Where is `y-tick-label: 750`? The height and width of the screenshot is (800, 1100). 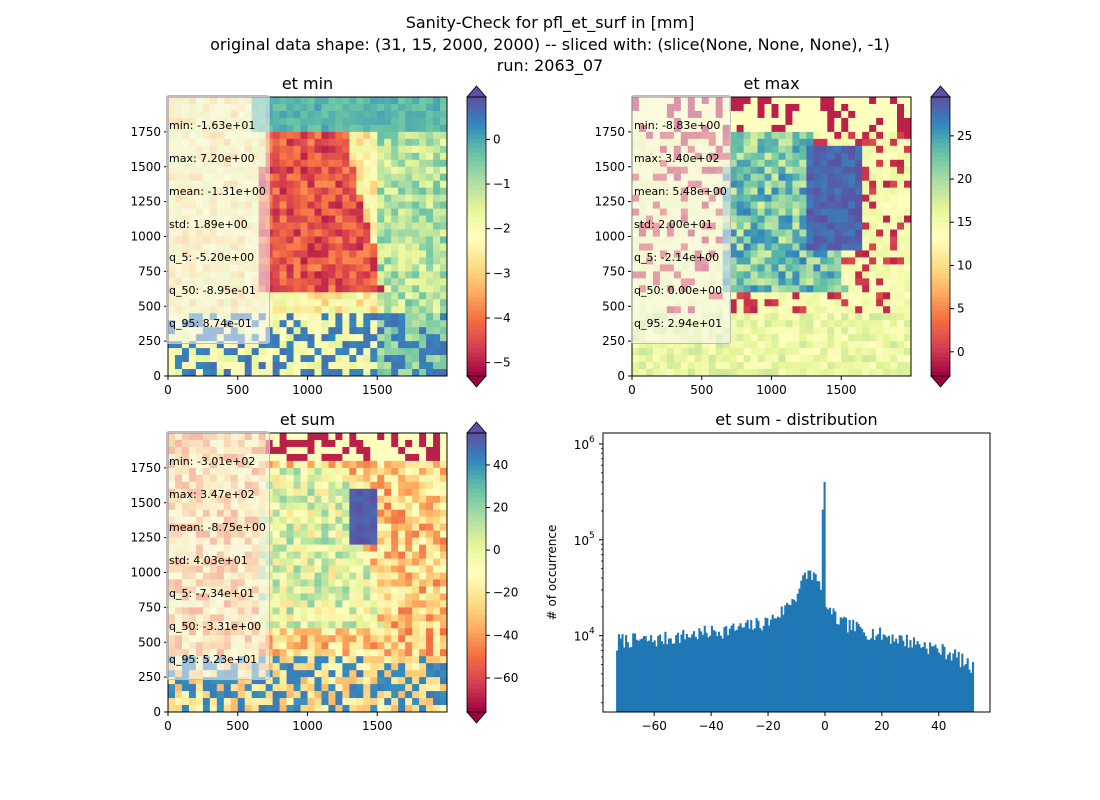 y-tick-label: 750 is located at coordinates (613, 271).